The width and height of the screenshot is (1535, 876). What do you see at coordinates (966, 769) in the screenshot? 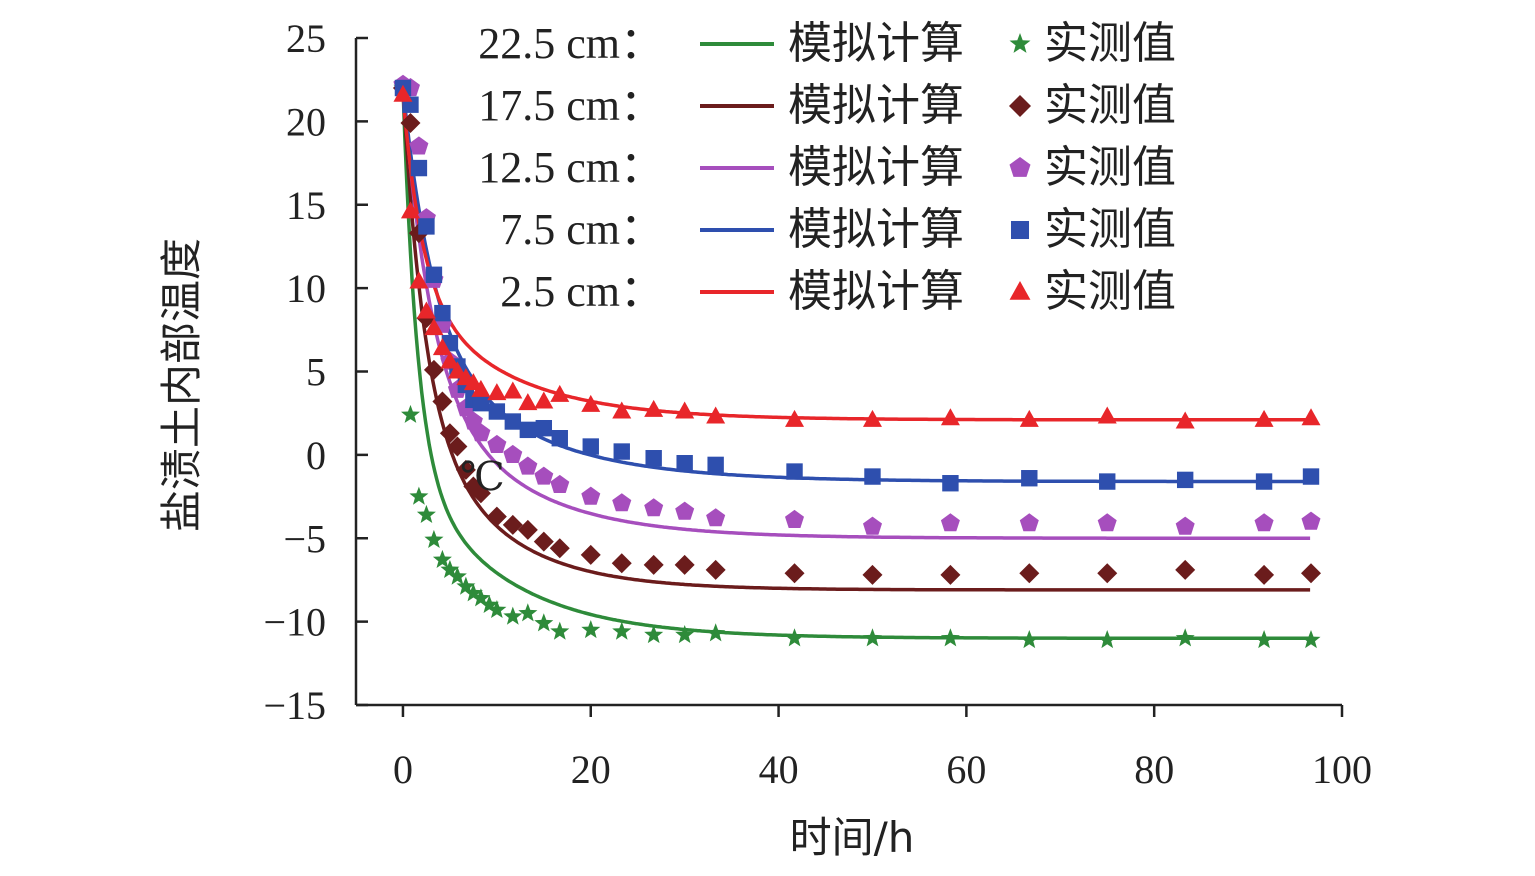
I see `x-tick-label: 60` at bounding box center [966, 769].